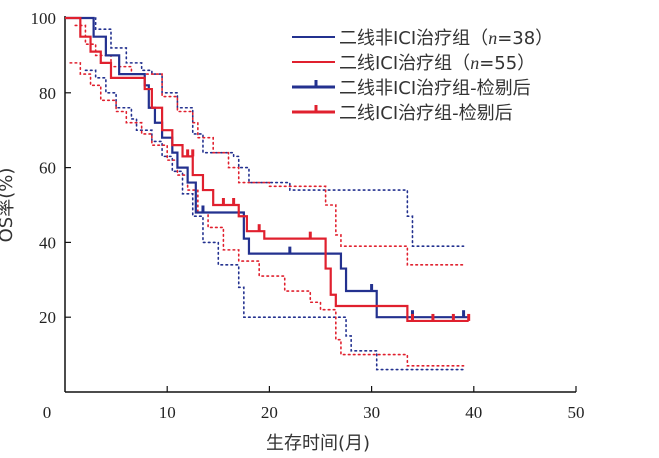 The height and width of the screenshot is (458, 659). I want to click on y-axis-title: OS率(%), so click(8, 205).